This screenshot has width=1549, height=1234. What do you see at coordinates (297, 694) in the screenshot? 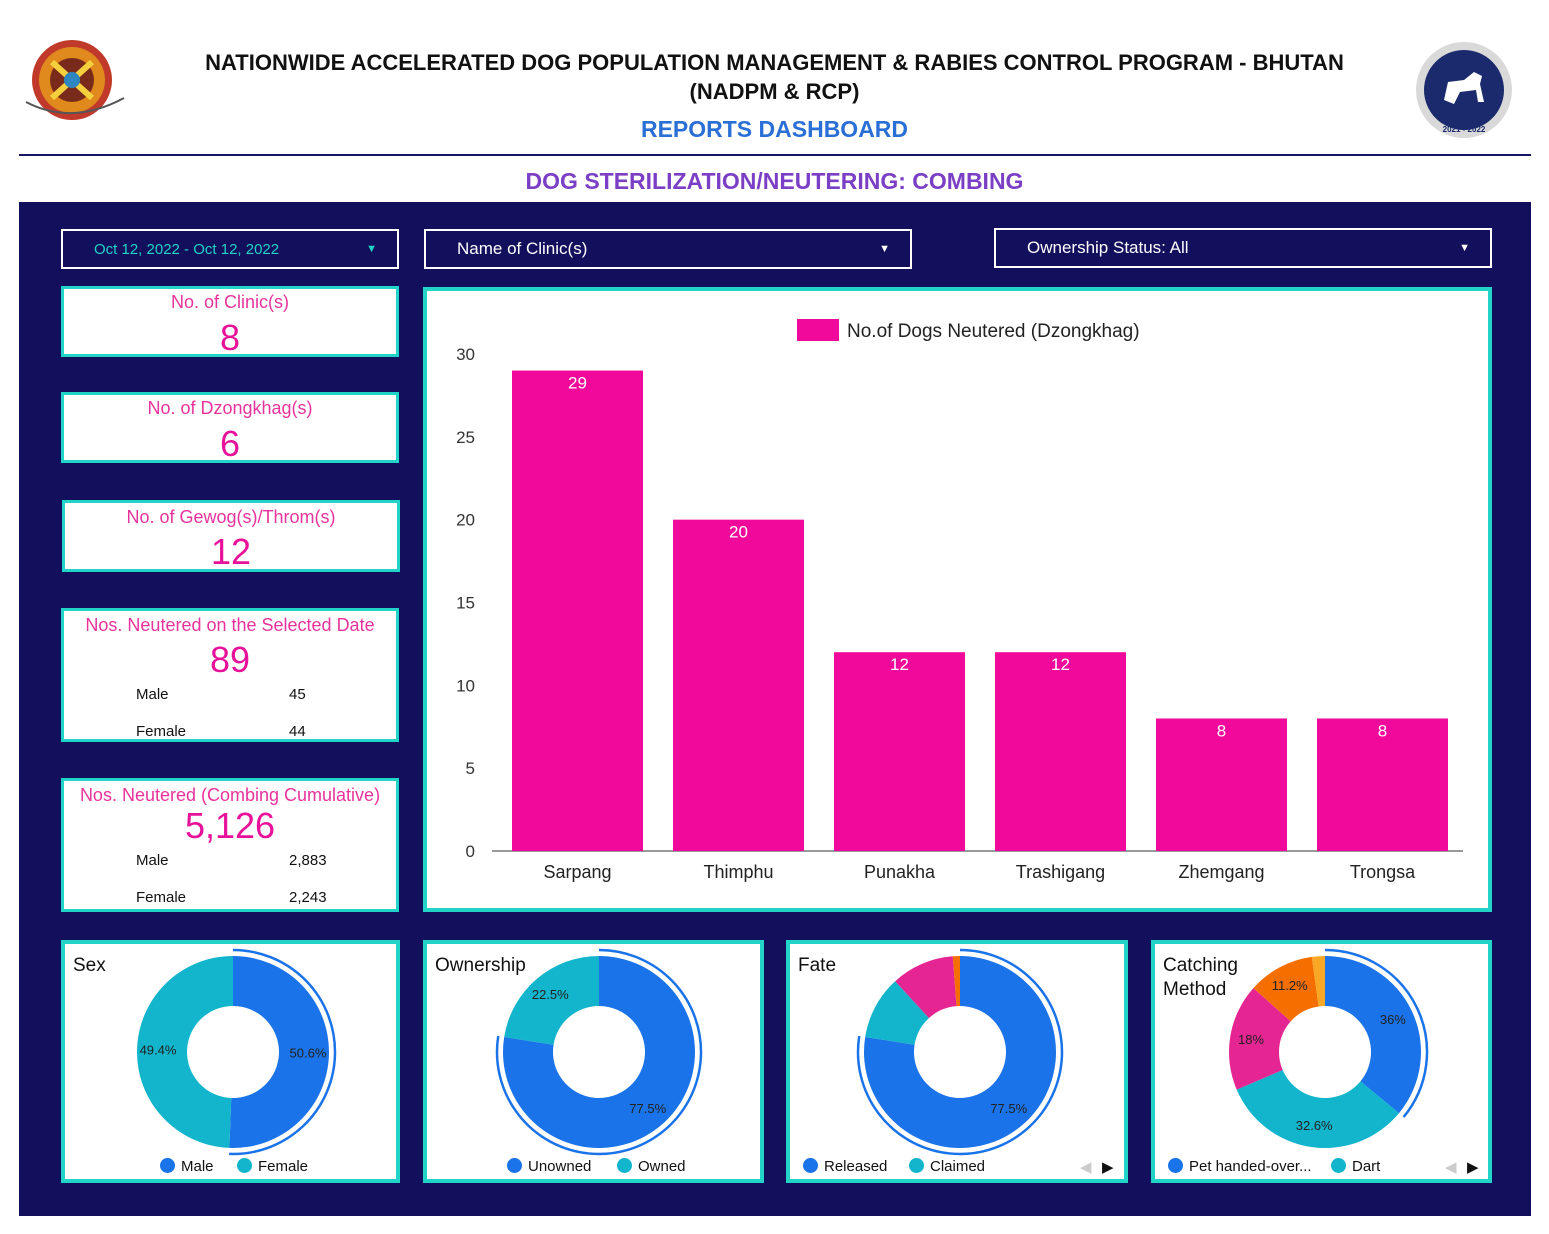
I see `male-value: 45` at bounding box center [297, 694].